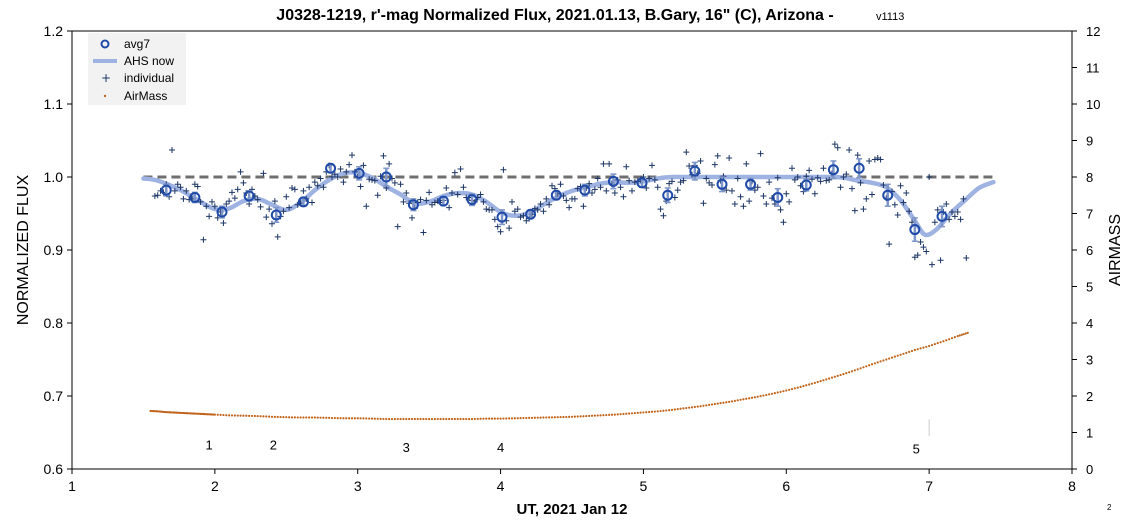 This screenshot has width=1130, height=528. Describe the element at coordinates (105, 44) in the screenshot. I see `legend-avg7-marker` at that location.